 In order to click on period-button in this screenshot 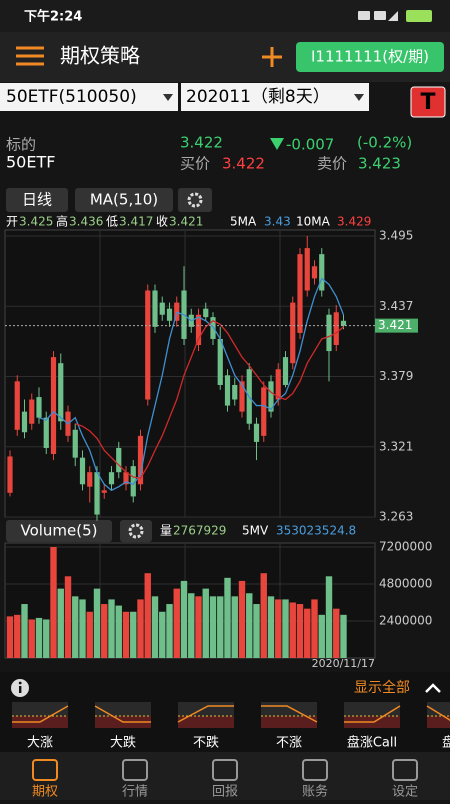, I will do `click(37, 200)`.